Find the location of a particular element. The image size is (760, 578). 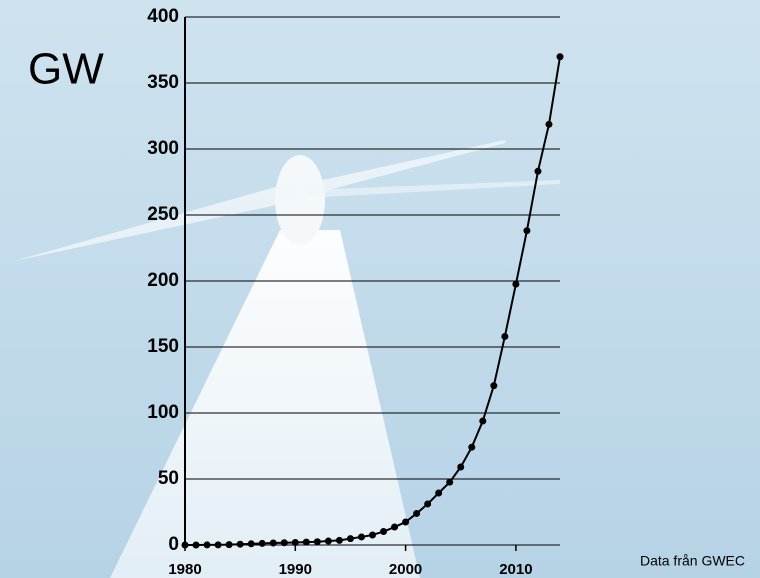

y-axis-label: GW is located at coordinates (66, 69).